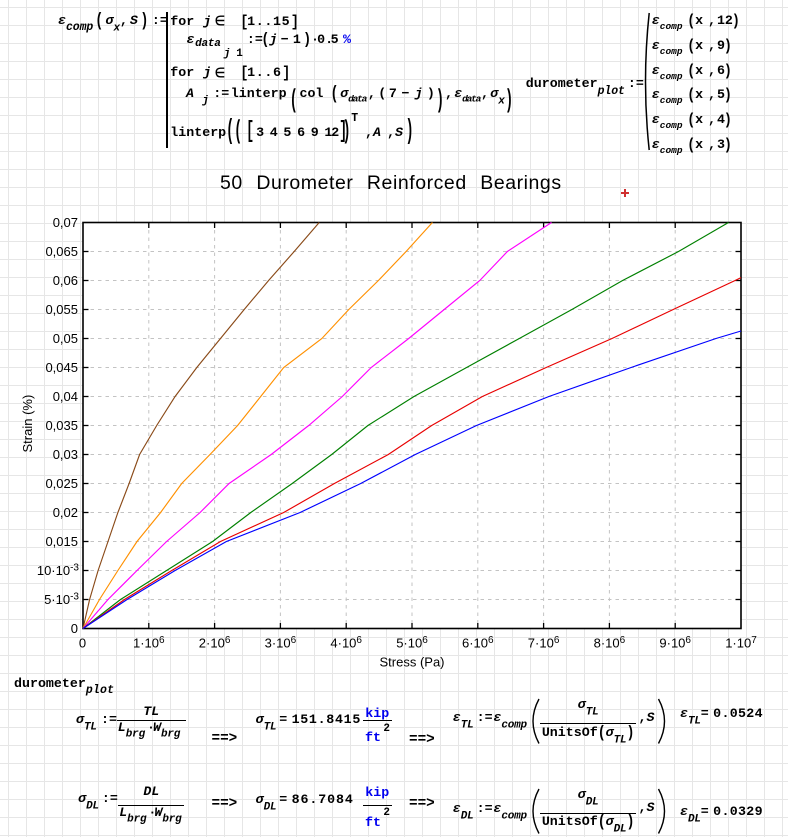 This screenshot has height=837, width=788. I want to click on svg-text: 10·10-3, so click(58, 570).